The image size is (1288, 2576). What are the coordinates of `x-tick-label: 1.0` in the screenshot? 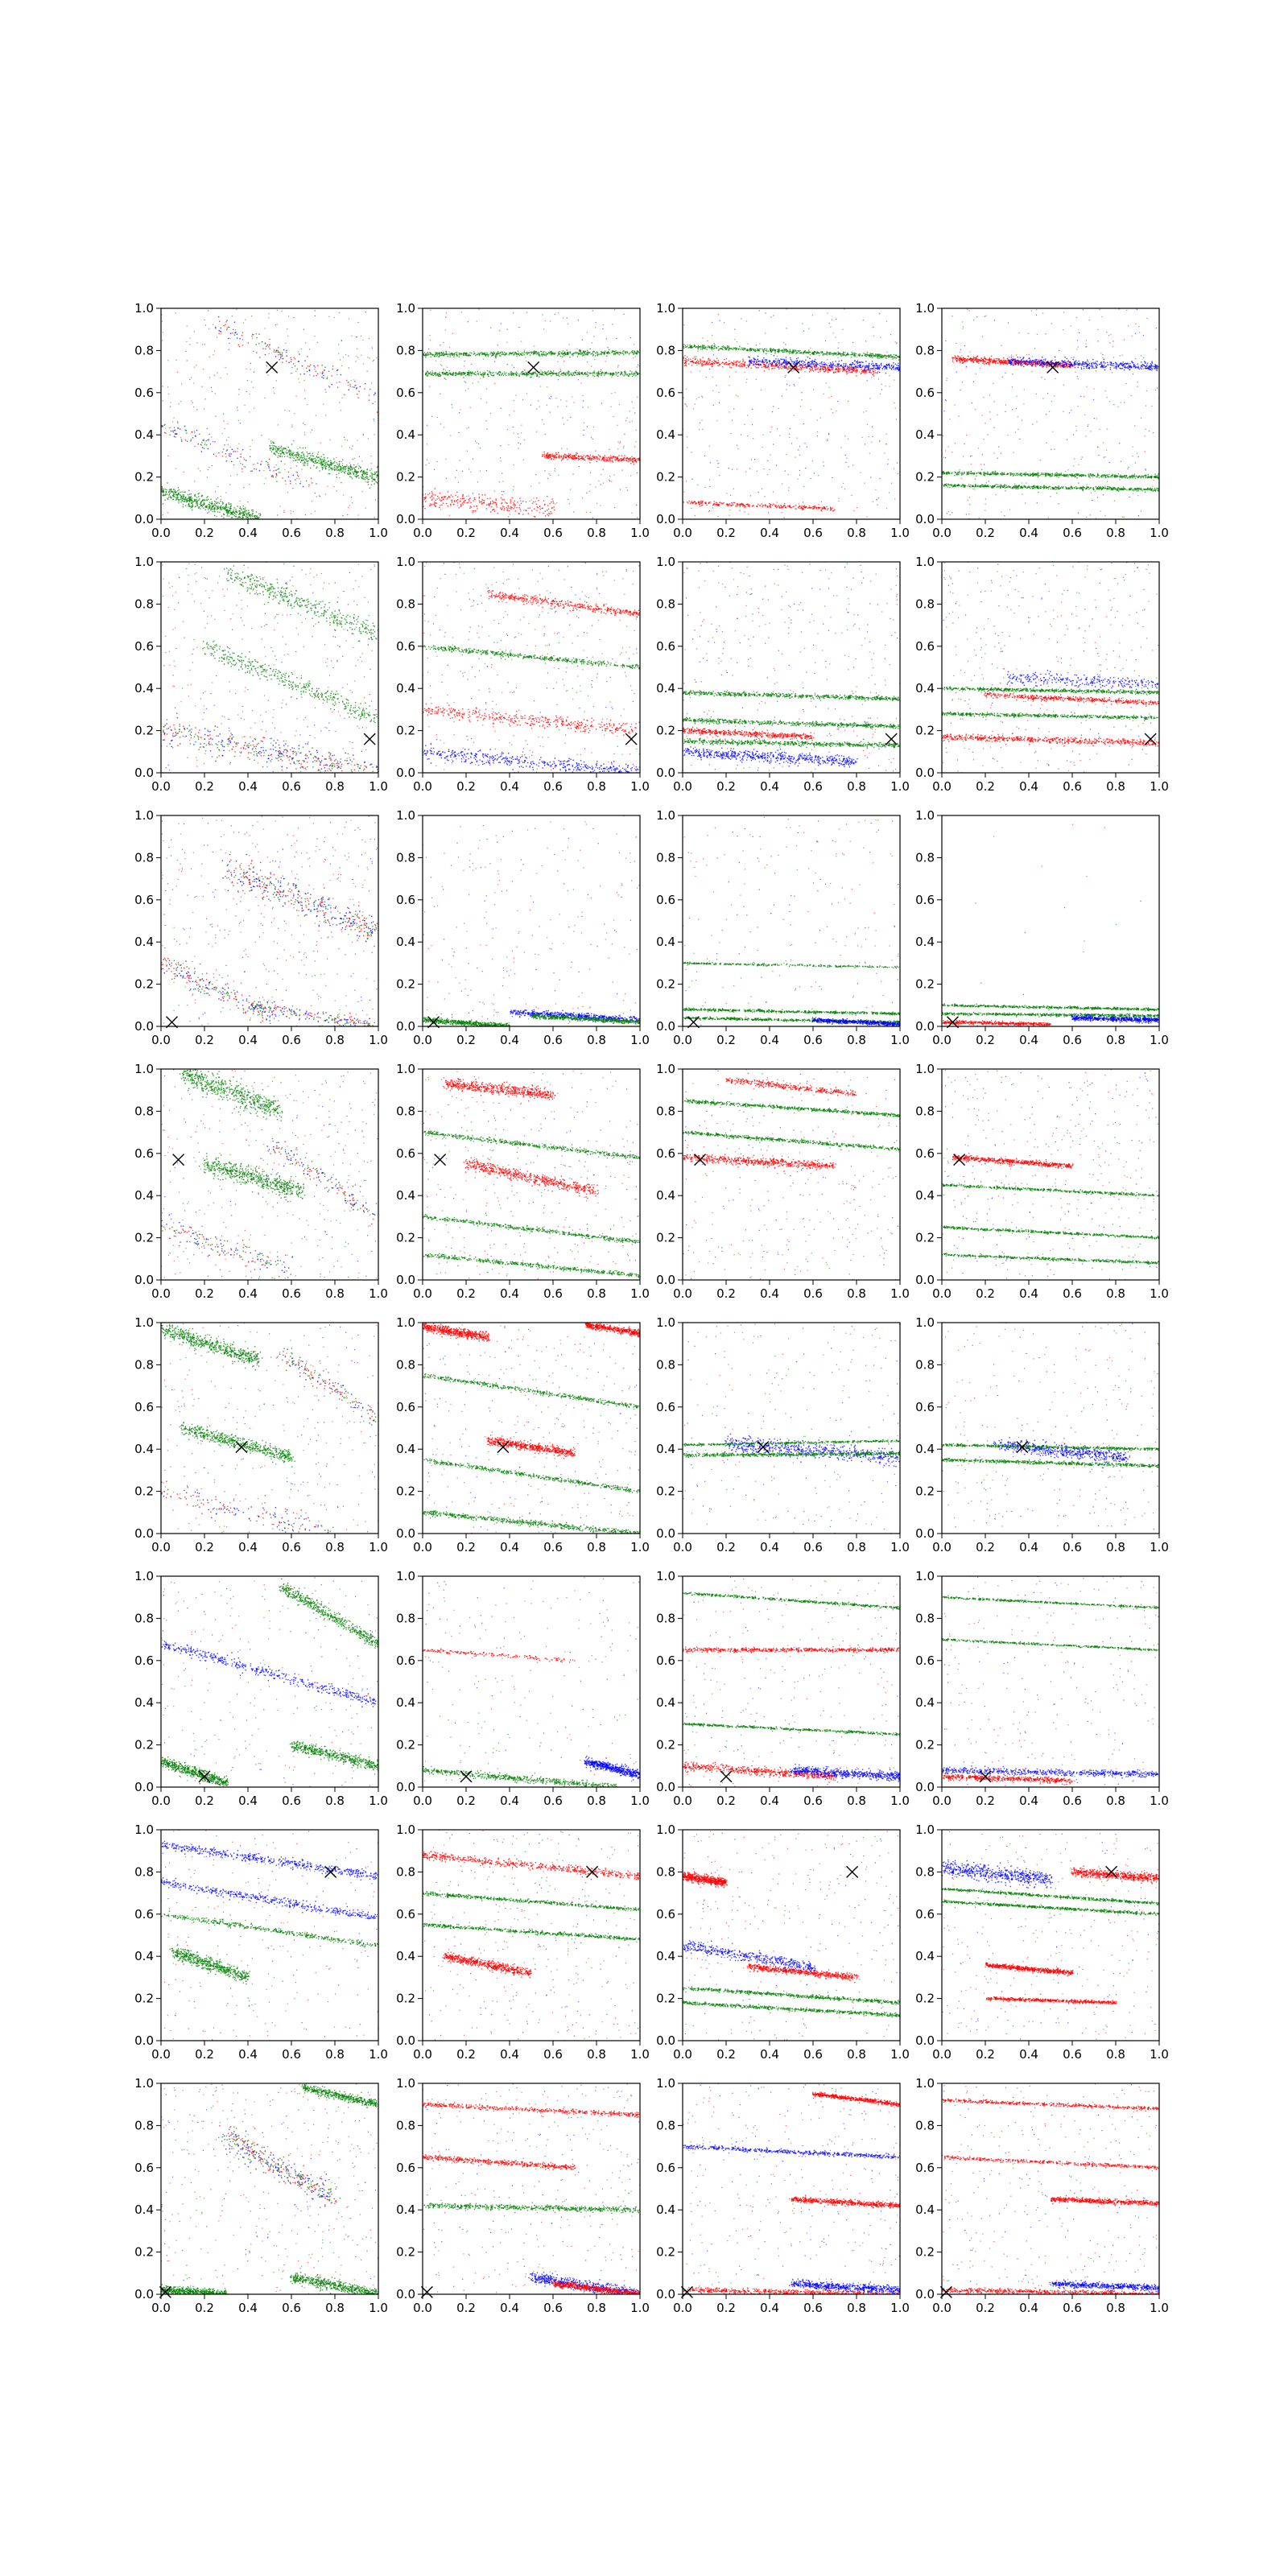 It's located at (640, 533).